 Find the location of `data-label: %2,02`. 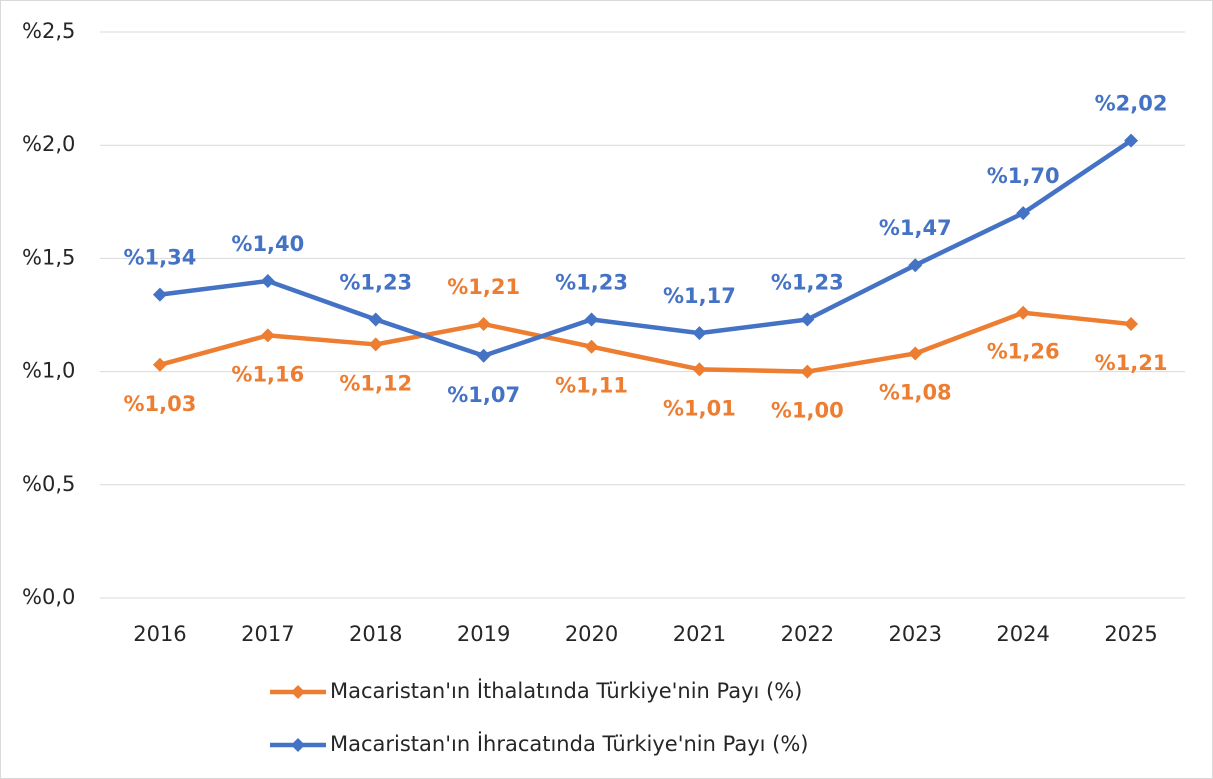

data-label: %2,02 is located at coordinates (1131, 104).